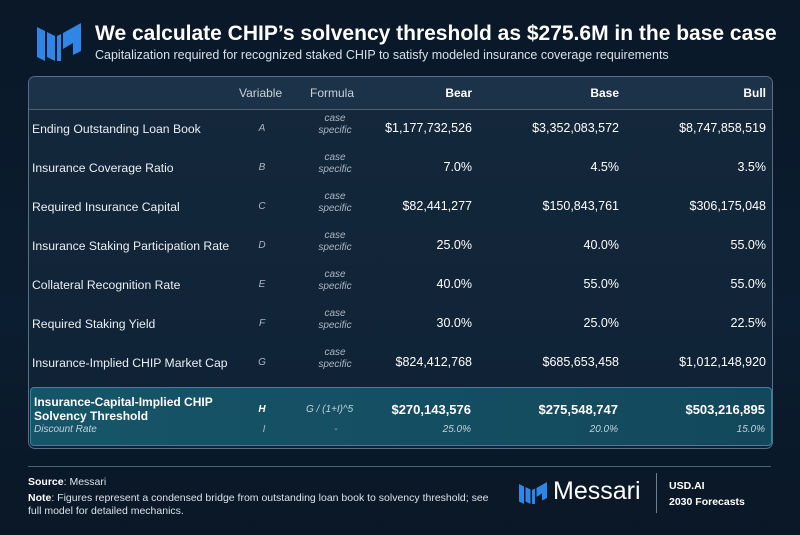 Image resolution: width=800 pixels, height=535 pixels. I want to click on row-bull-value: $8,747,858,519, so click(722, 128).